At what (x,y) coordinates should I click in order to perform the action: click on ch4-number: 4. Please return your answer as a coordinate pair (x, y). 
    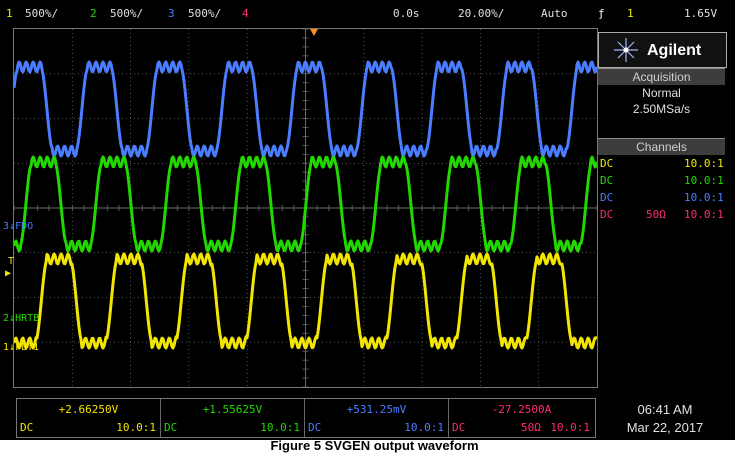
    Looking at the image, I should click on (245, 13).